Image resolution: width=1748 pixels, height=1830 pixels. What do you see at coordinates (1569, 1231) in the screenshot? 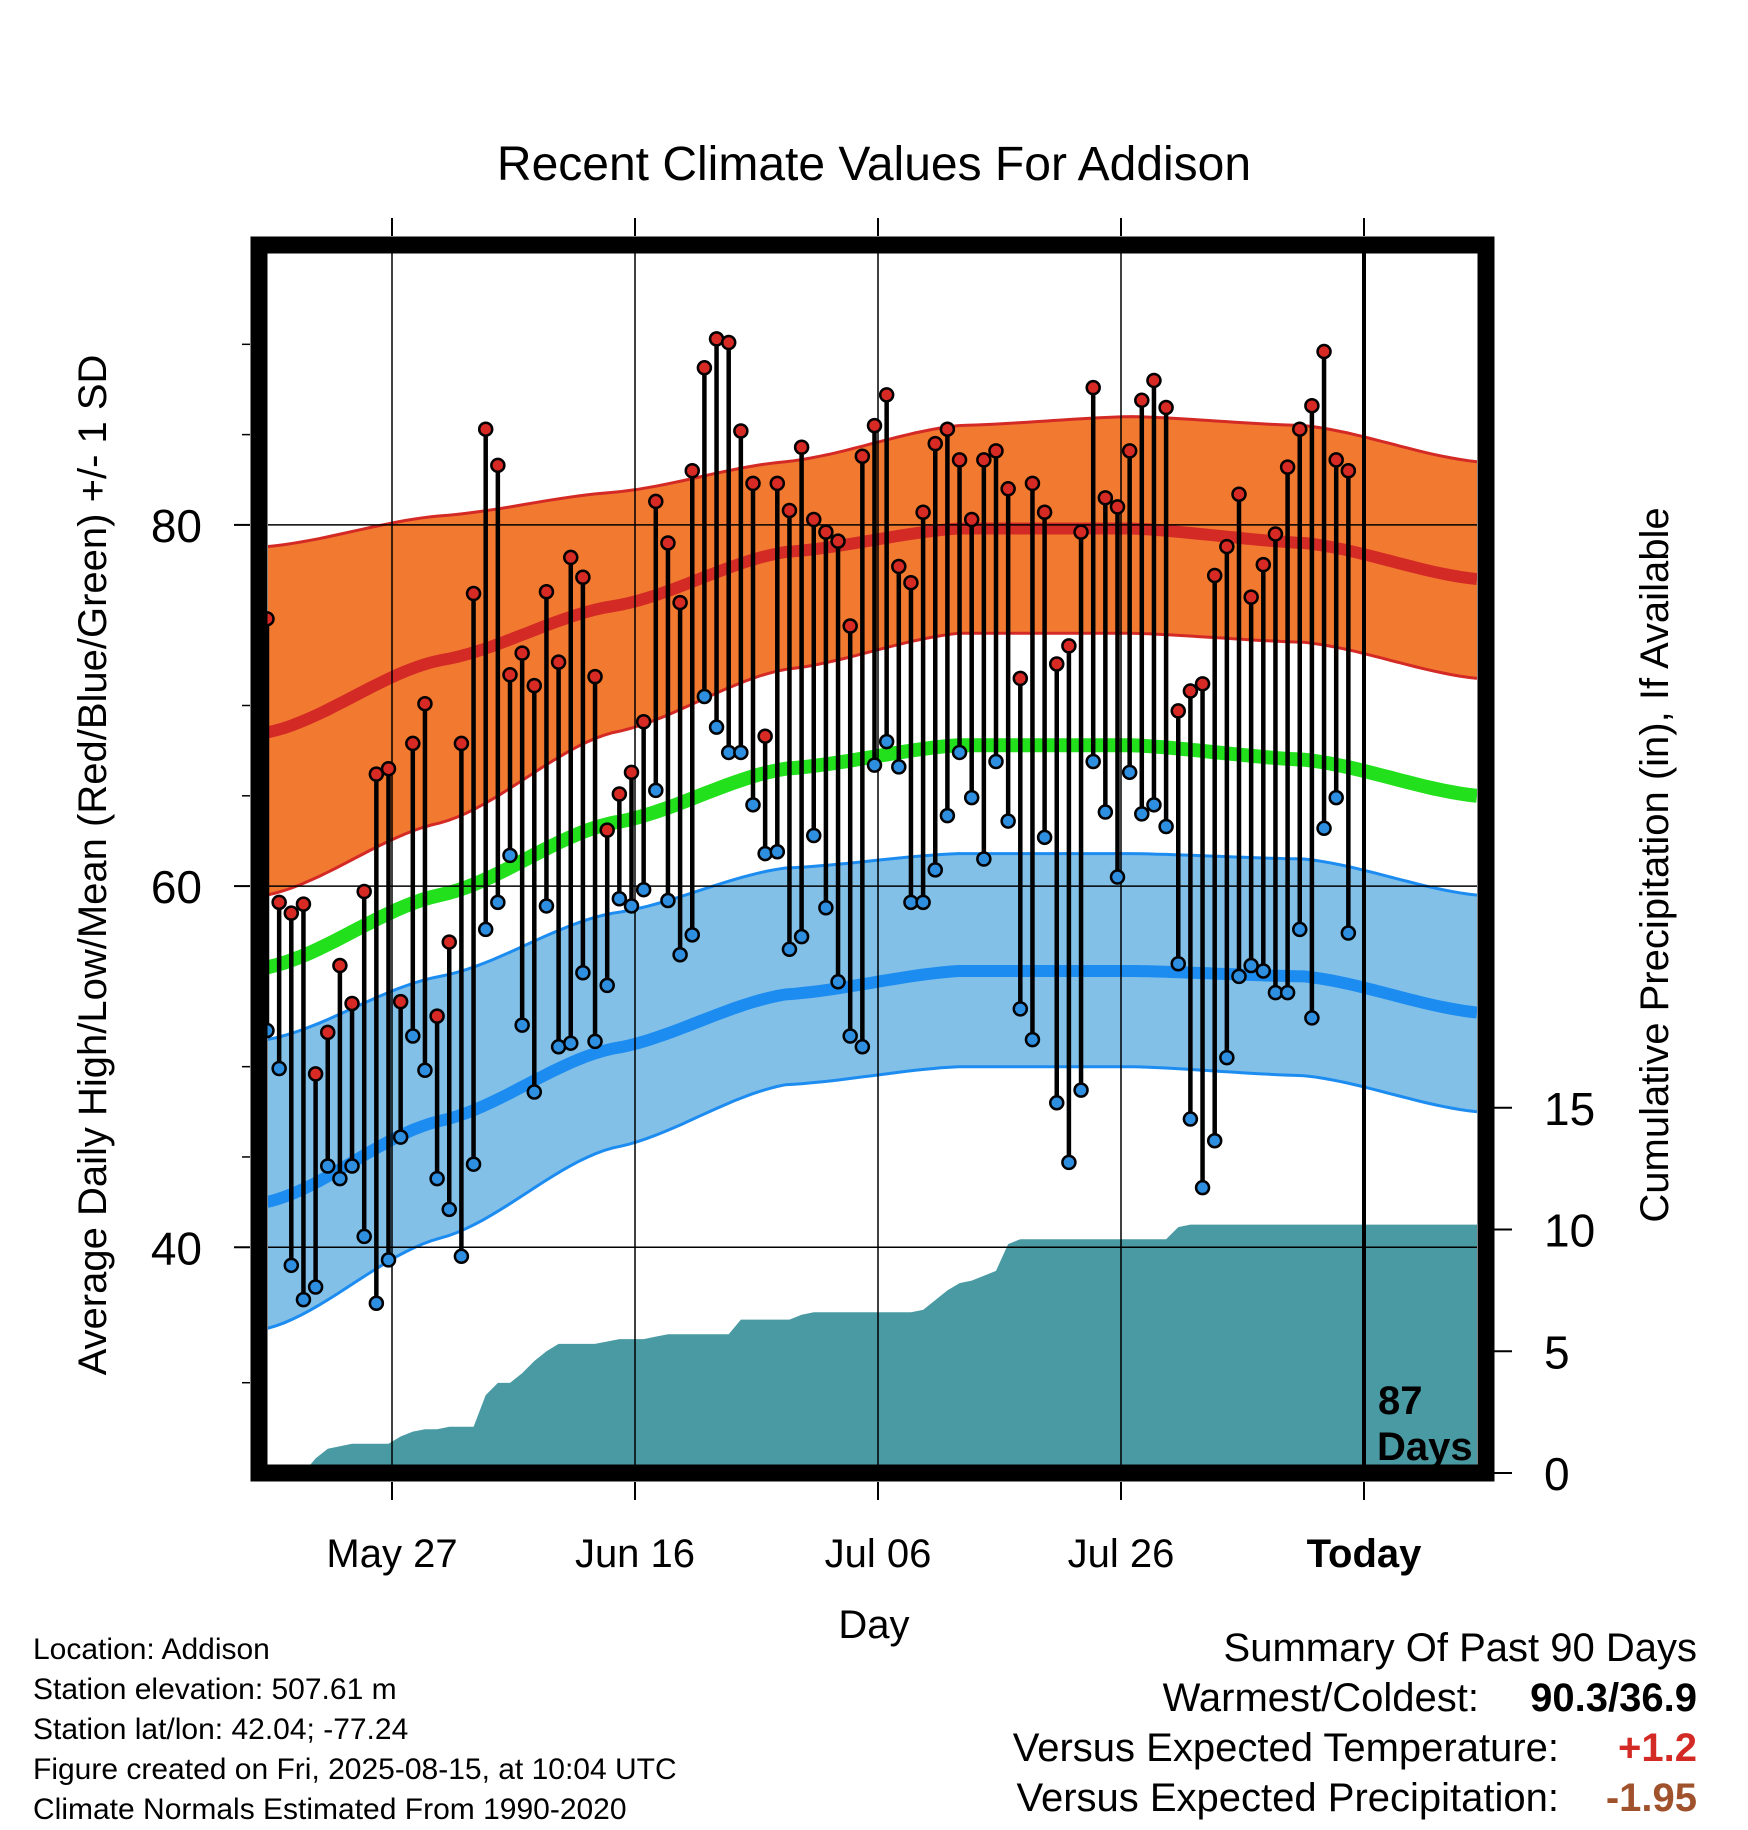
I see `y2-tick-label: 10` at bounding box center [1569, 1231].